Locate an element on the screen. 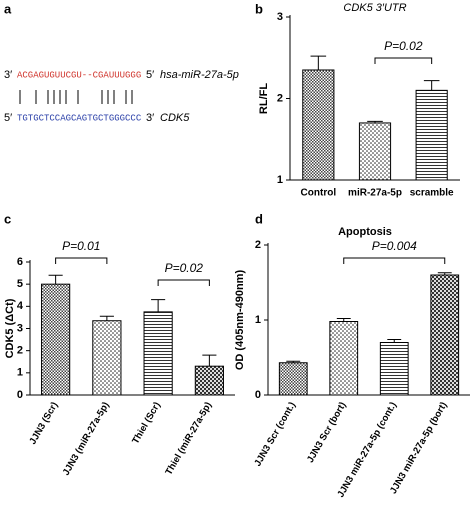  x-tick-label: JJN3 miR-27a-5p (cont.) is located at coordinates (367, 449).